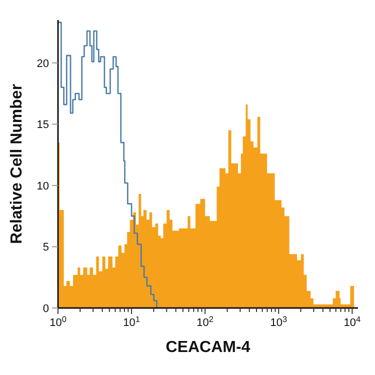  What do you see at coordinates (353, 321) in the screenshot?
I see `x-tick-label: 10$^{4}$` at bounding box center [353, 321].